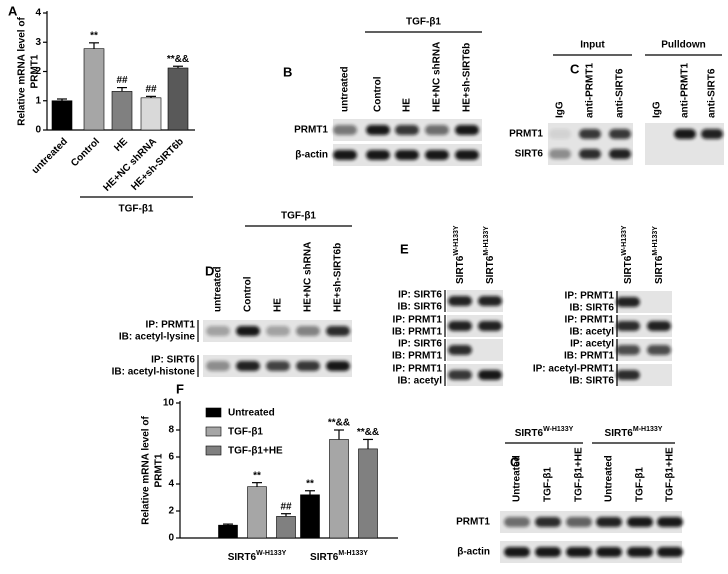  I want to click on lane-label: Untreated, so click(609, 478).